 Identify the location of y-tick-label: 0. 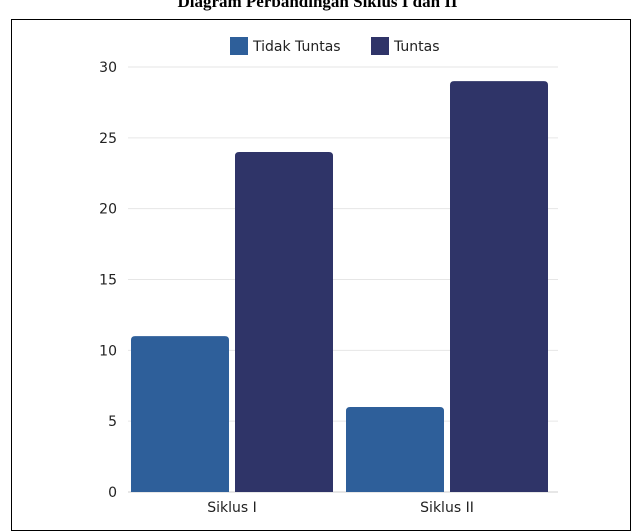
(112, 493).